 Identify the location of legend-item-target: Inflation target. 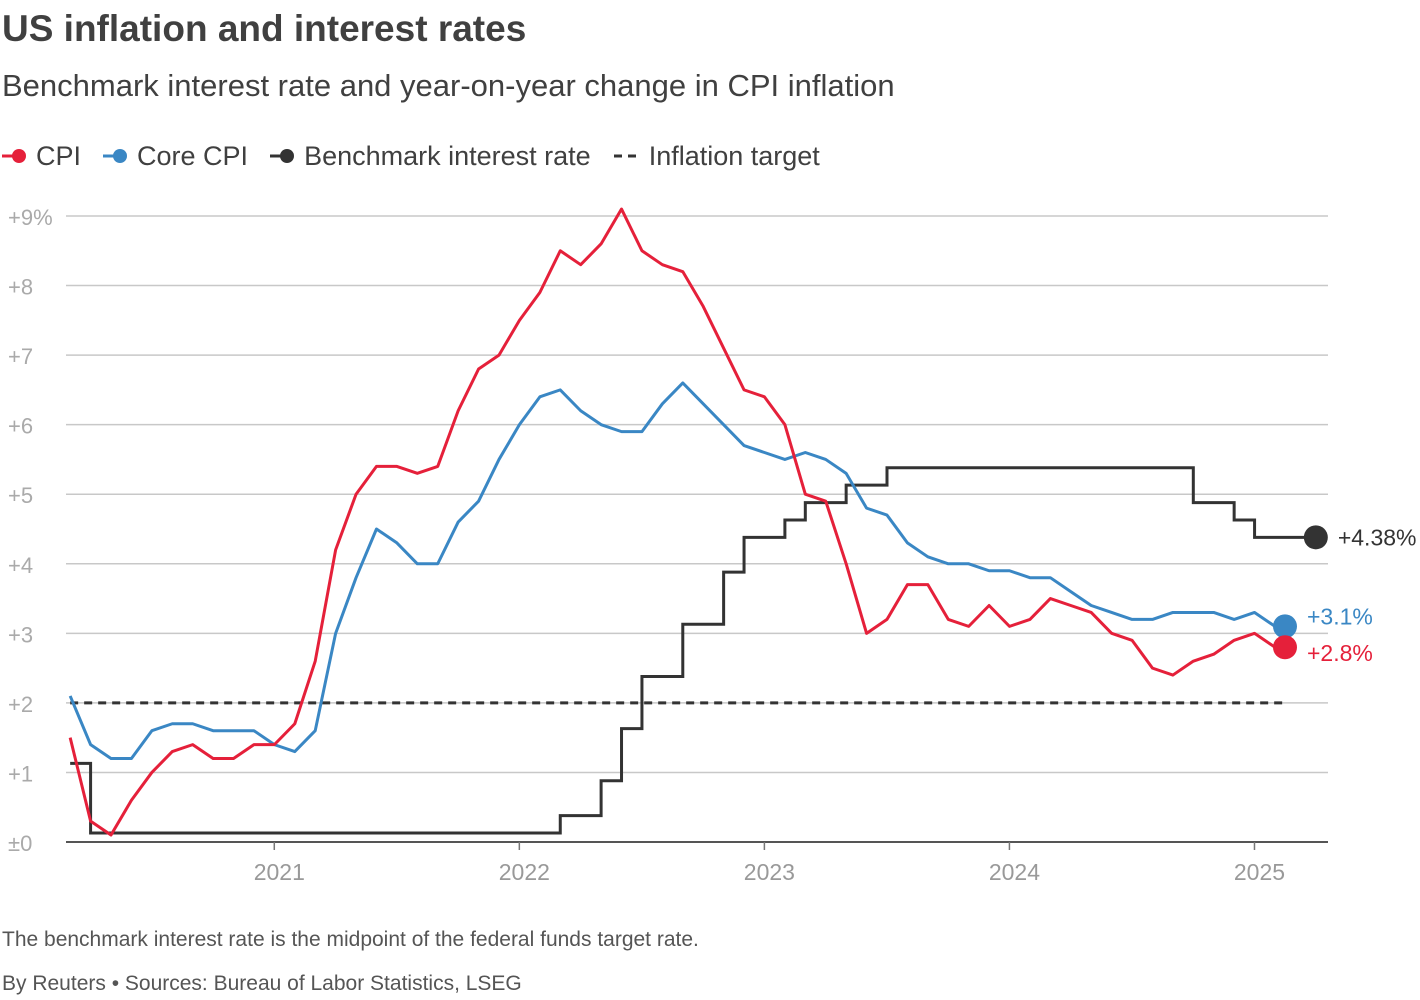
(716, 156).